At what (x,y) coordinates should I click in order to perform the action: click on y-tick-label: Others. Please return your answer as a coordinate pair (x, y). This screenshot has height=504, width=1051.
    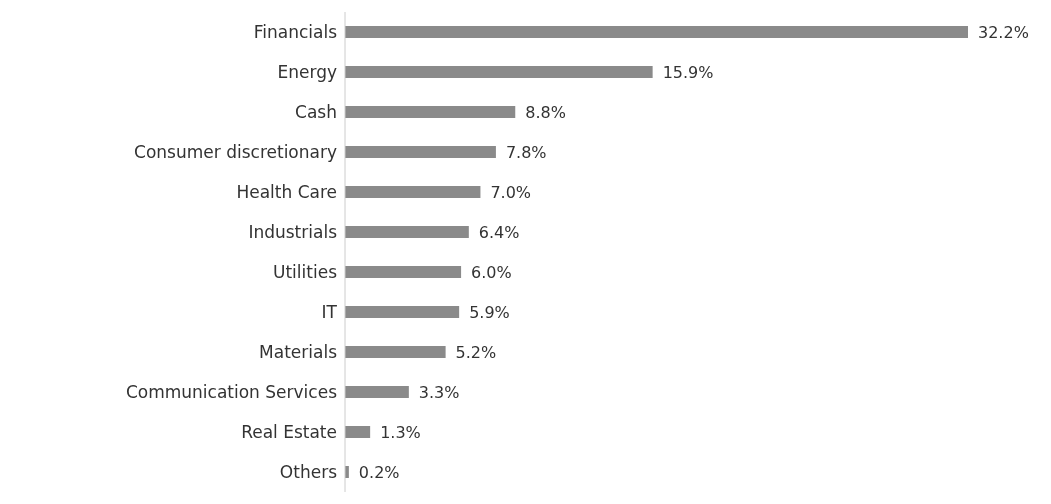
    Looking at the image, I should click on (308, 472).